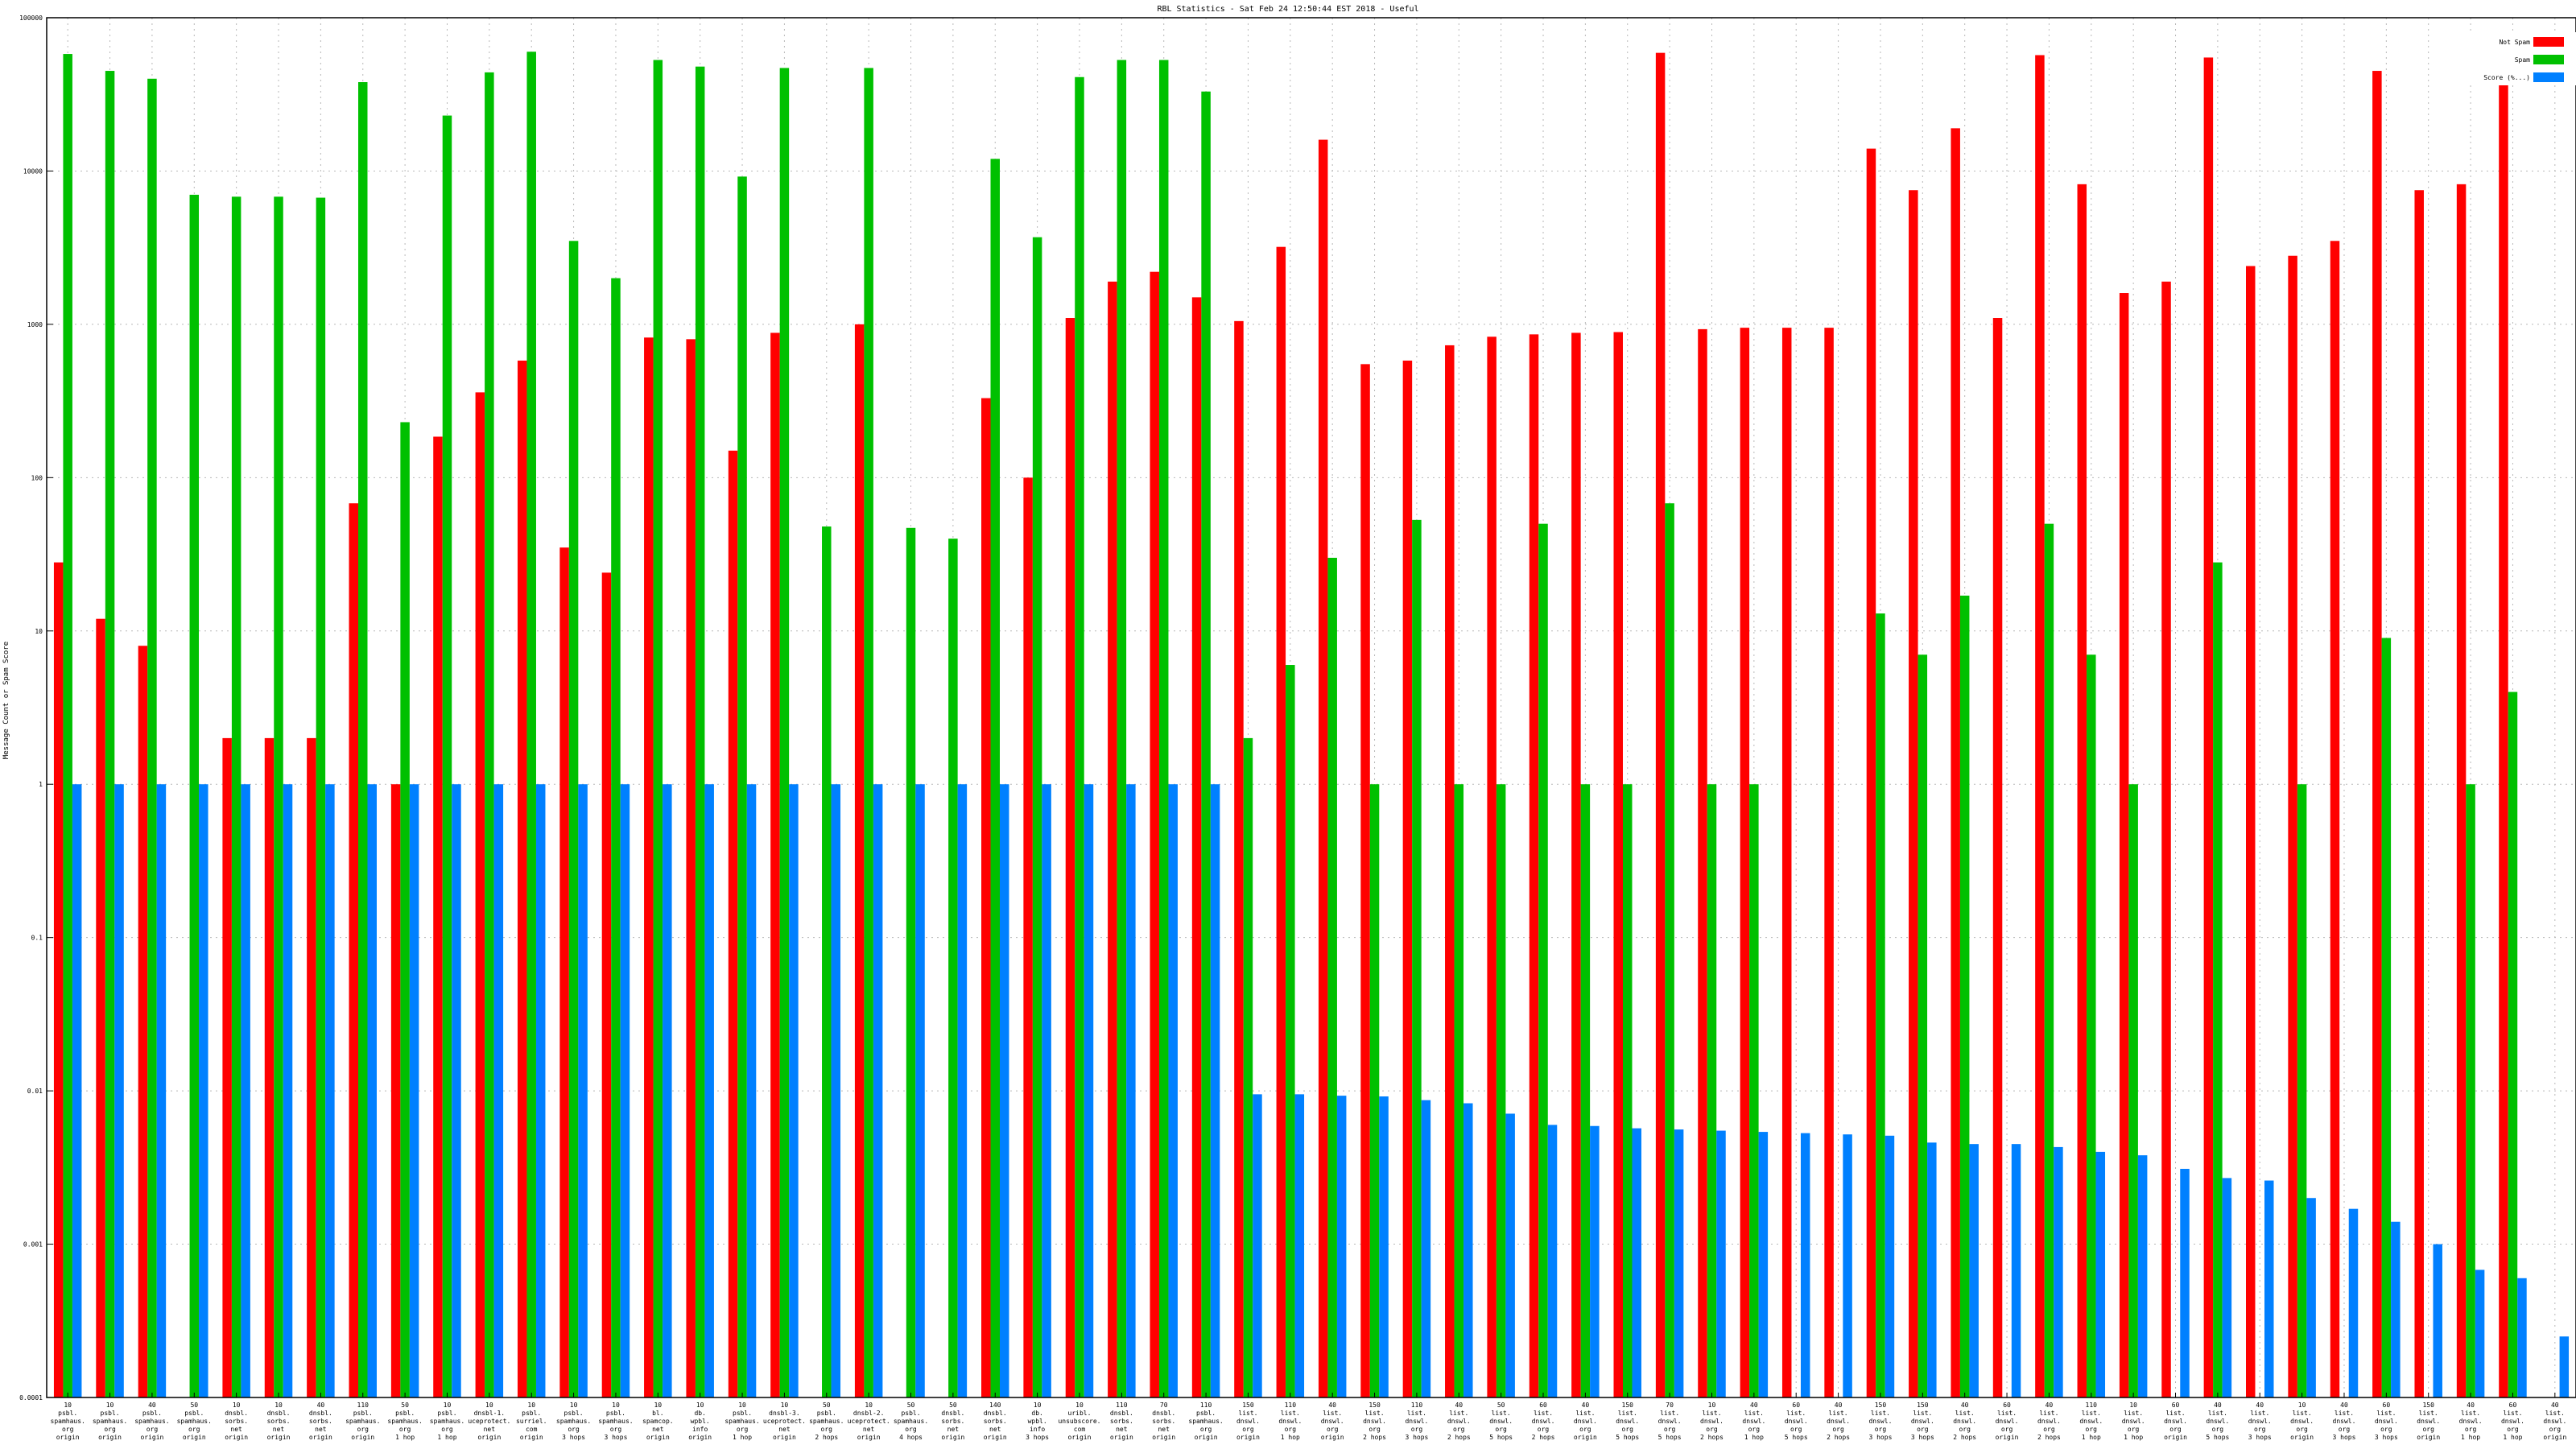  I want to click on x-tick-label: 40 list. dnswl. org origin, so click(1585, 1421).